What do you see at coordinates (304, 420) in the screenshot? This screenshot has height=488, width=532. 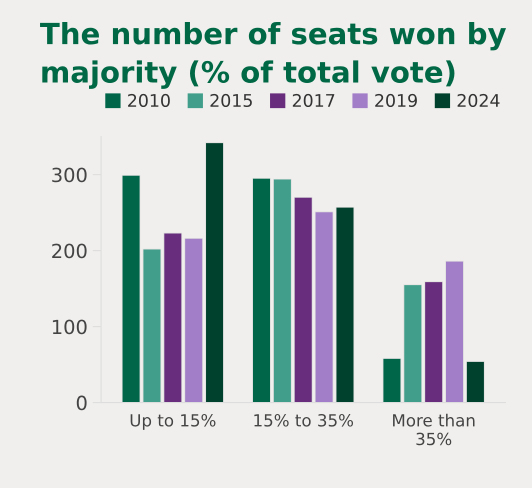 I see `x-tick-label: 15% to 35%` at bounding box center [304, 420].